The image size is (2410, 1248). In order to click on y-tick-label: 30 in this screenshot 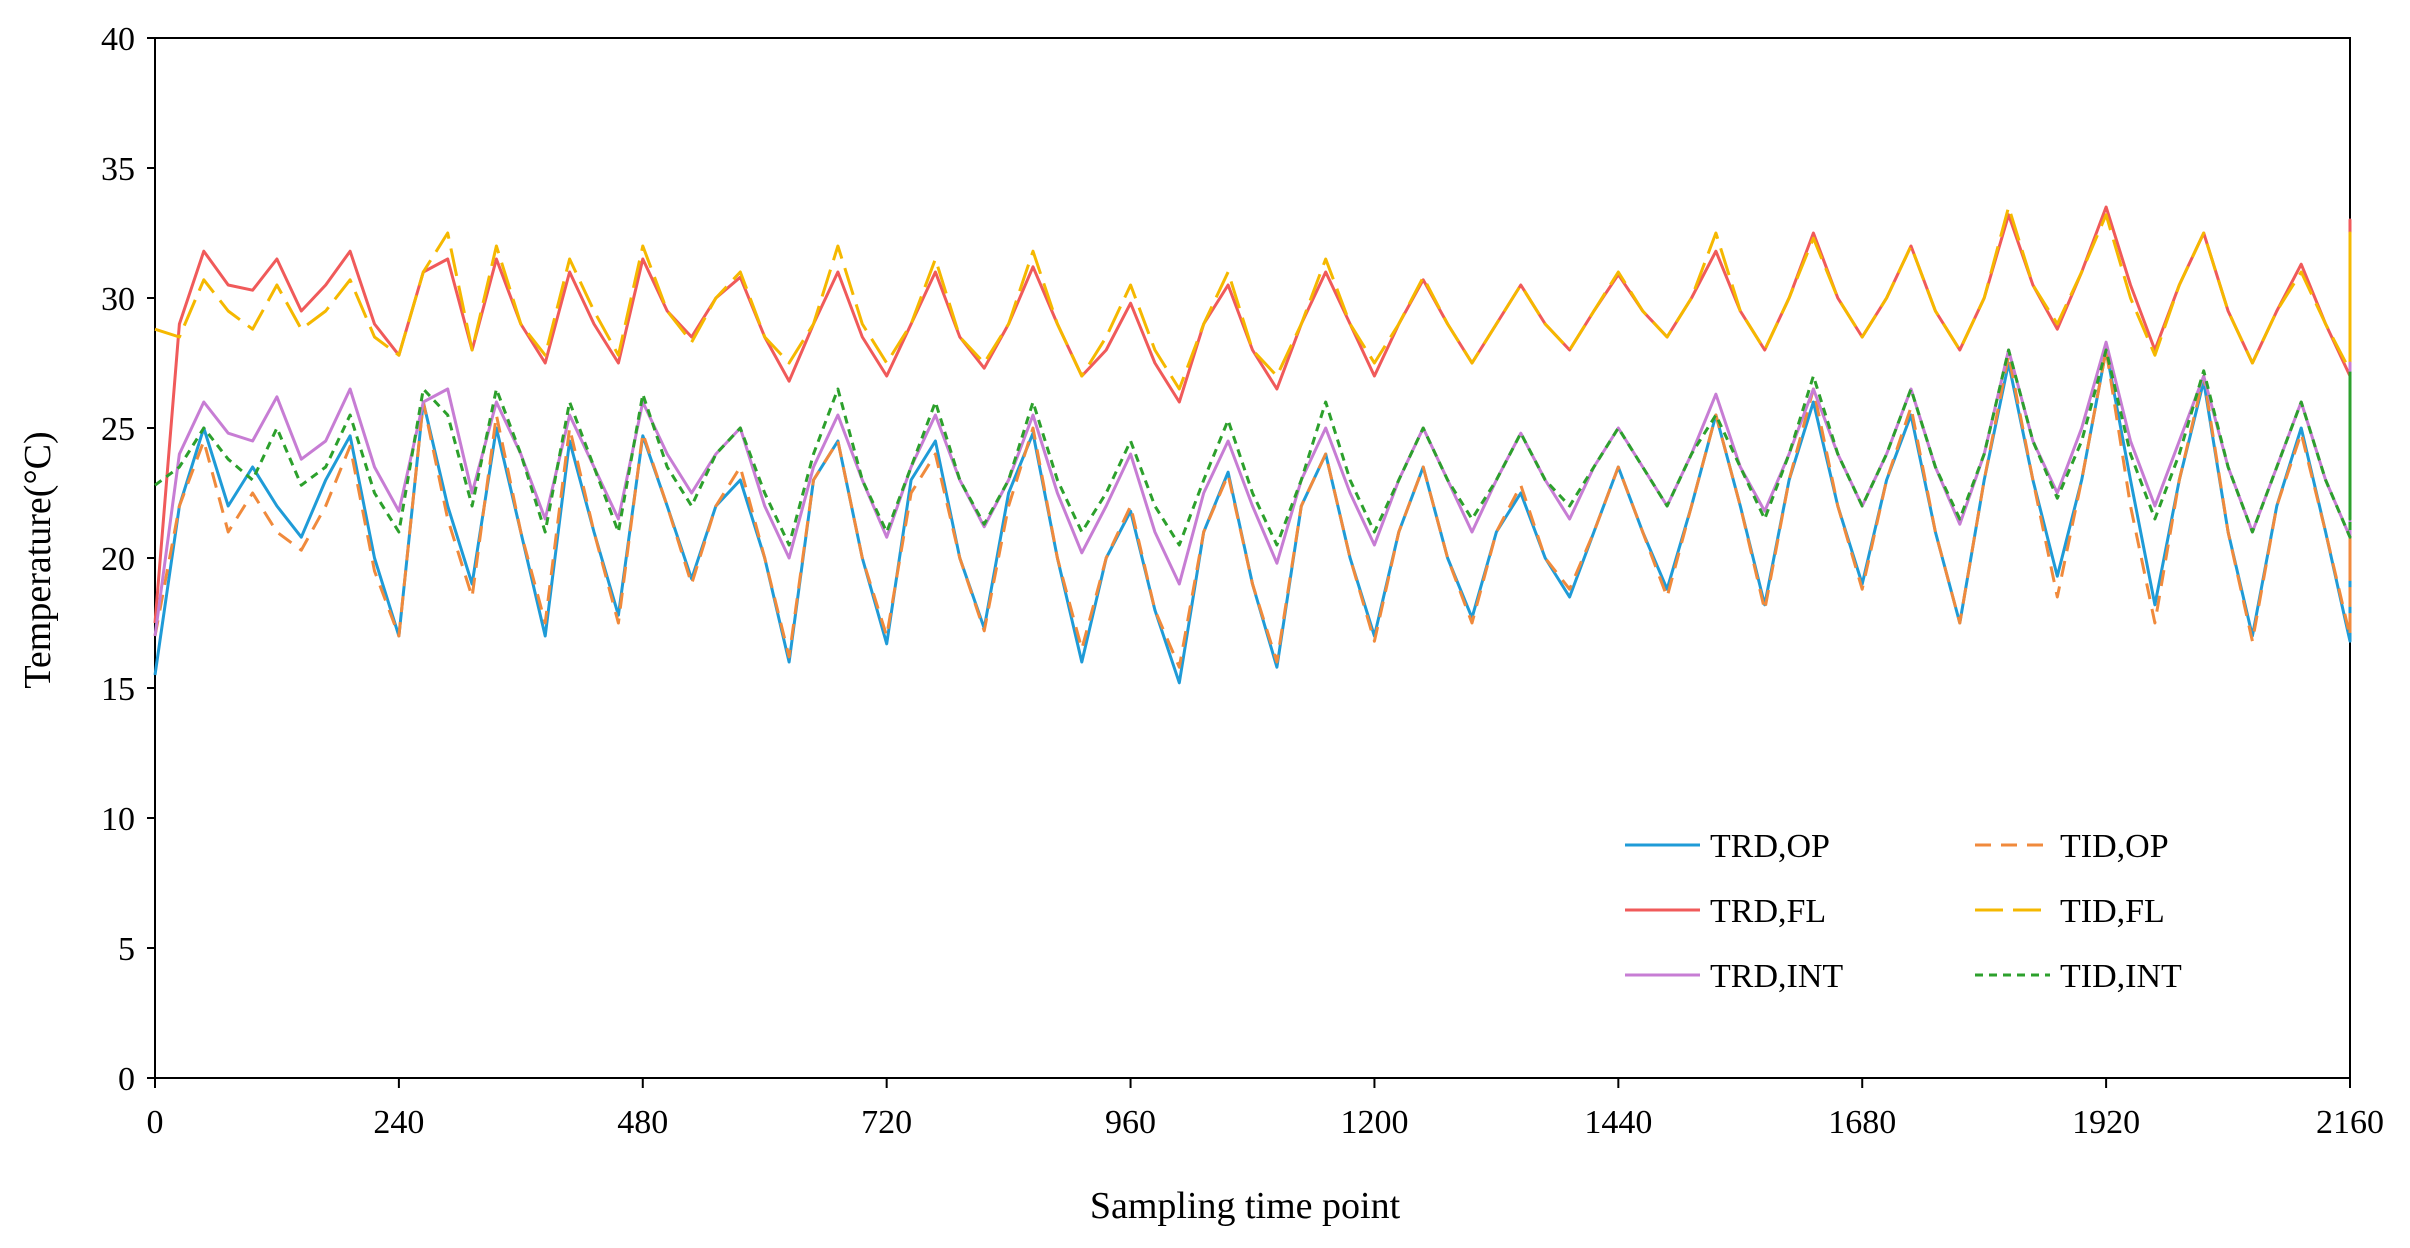, I will do `click(118, 299)`.